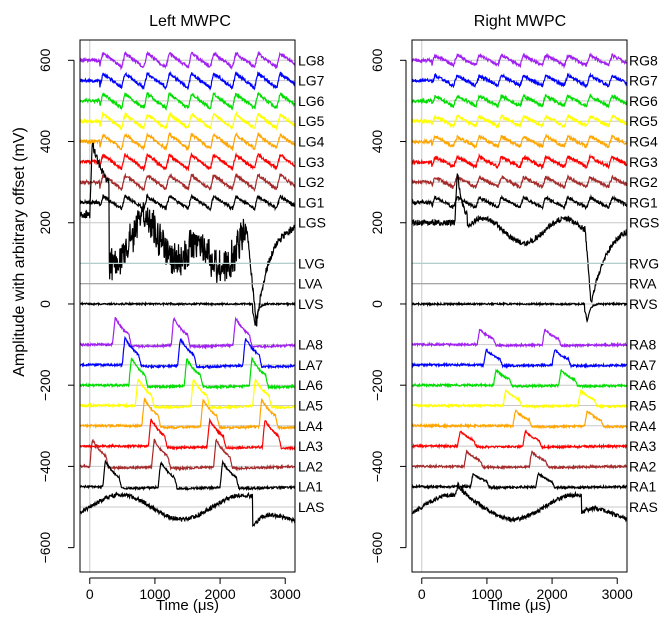  I want to click on series-label-lg8: LG8, so click(311, 60).